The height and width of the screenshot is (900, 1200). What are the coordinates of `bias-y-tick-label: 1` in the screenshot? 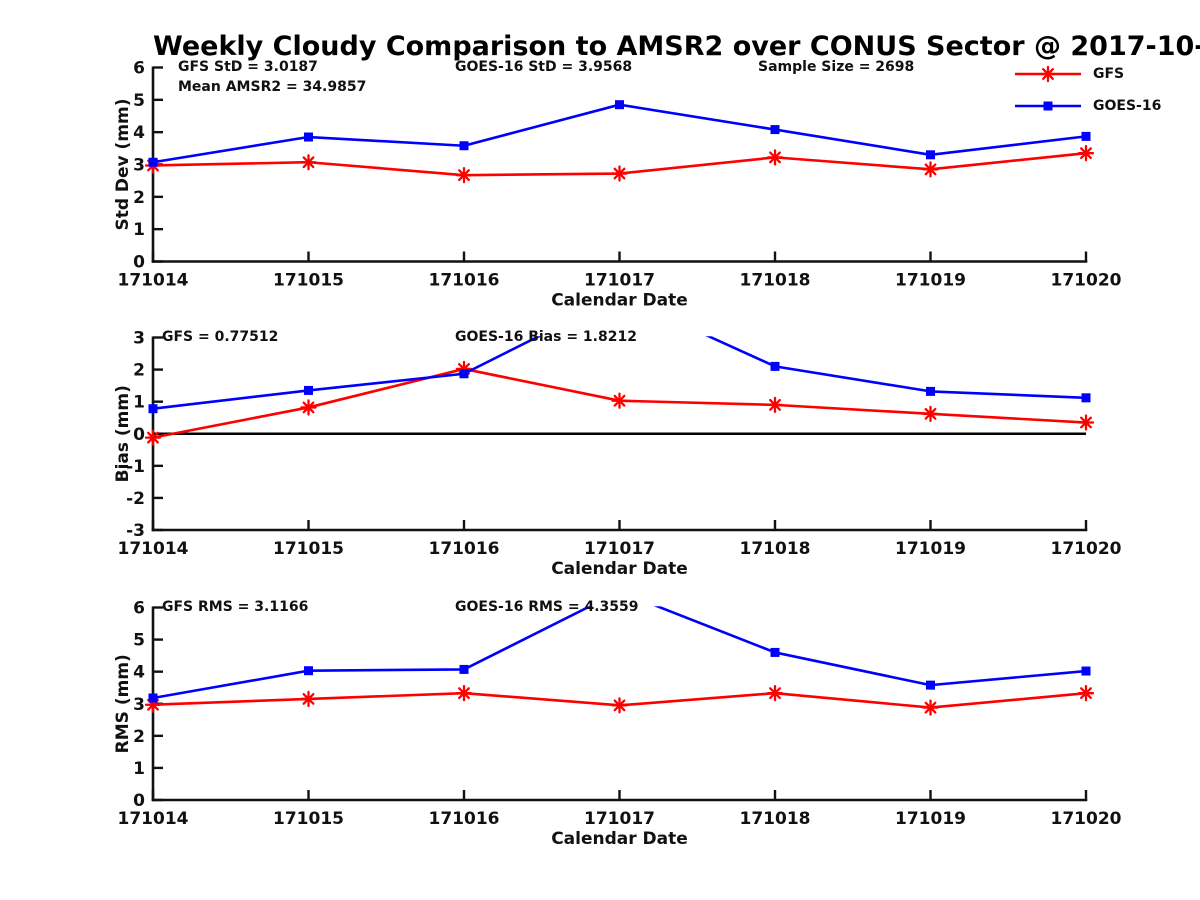 It's located at (139, 403).